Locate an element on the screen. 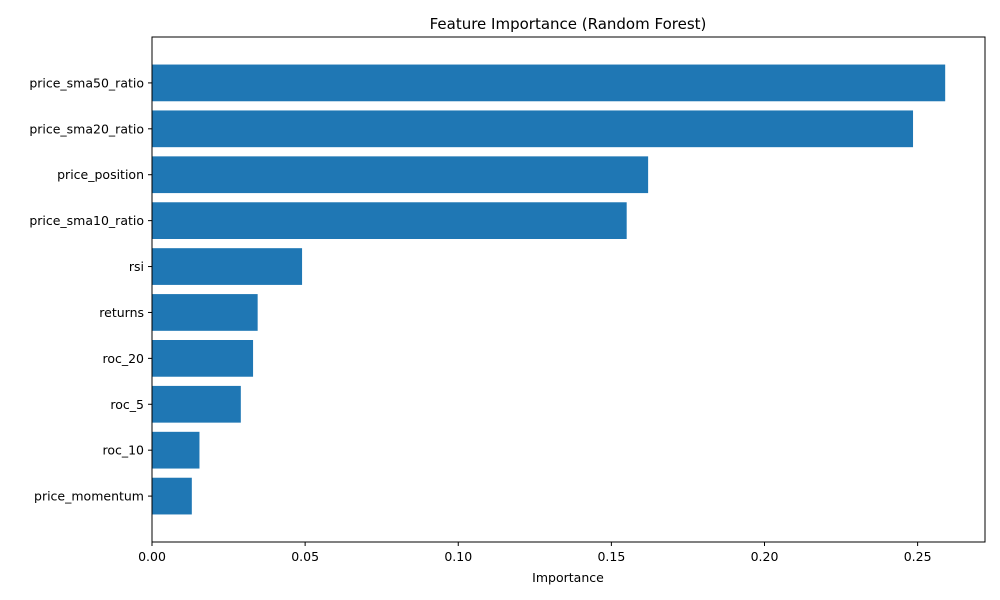 The width and height of the screenshot is (1000, 600). y-tick-label: rsi is located at coordinates (136, 266).